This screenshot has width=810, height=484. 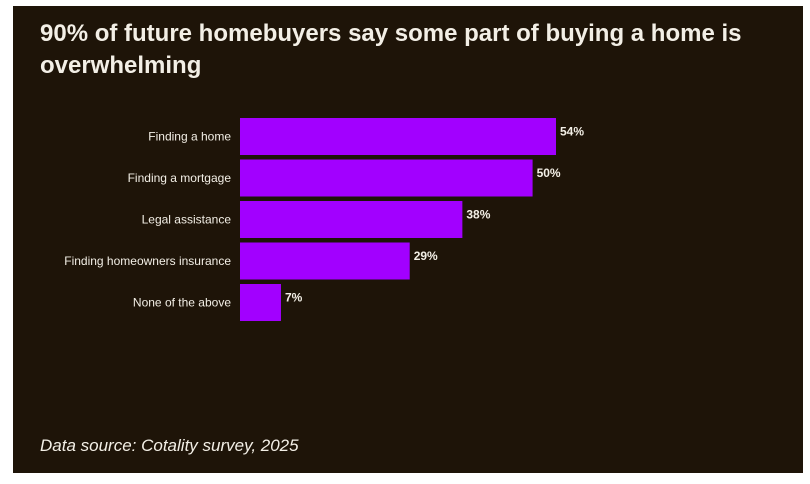 I want to click on category-label: Finding a mortgage, so click(x=180, y=178).